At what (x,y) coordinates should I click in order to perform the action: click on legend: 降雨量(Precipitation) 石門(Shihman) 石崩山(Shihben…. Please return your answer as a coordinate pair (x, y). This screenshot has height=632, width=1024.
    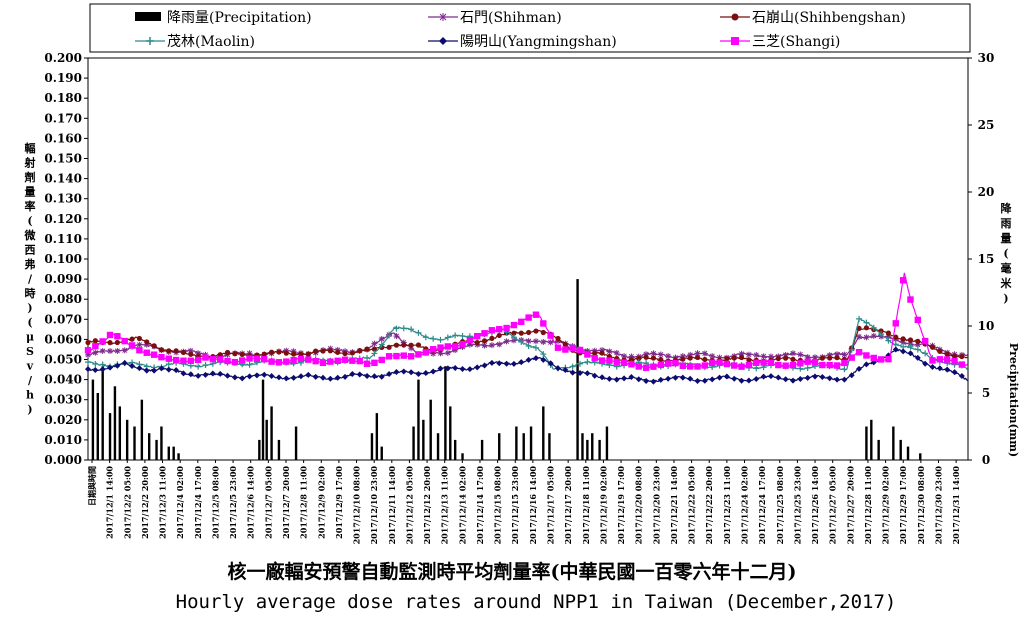
    Looking at the image, I should click on (530, 28).